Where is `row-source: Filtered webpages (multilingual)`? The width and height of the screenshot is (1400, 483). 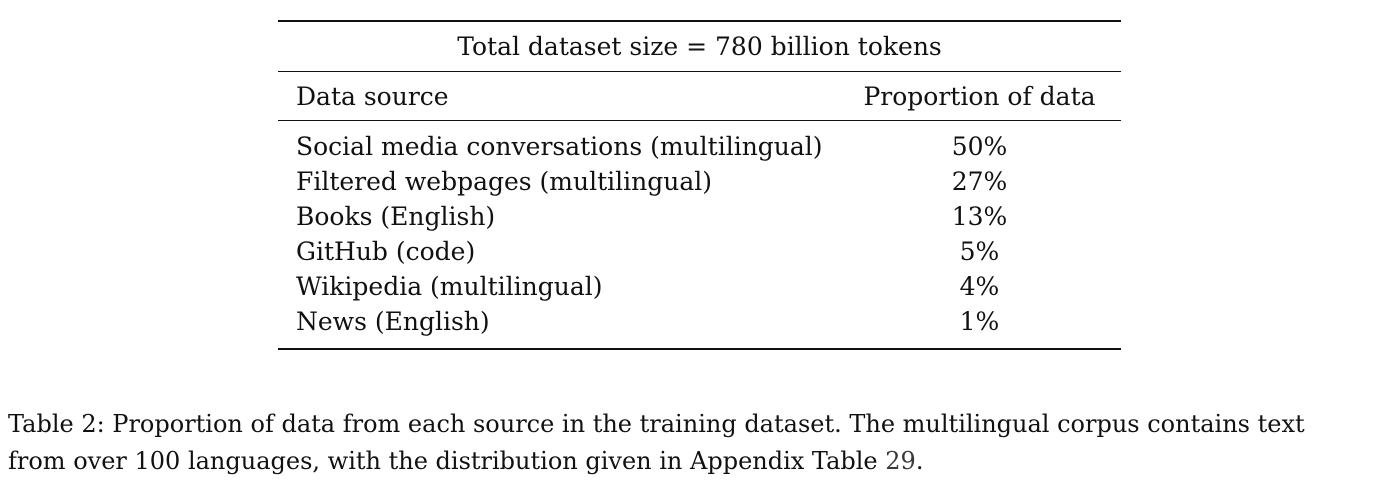 row-source: Filtered webpages (multilingual) is located at coordinates (504, 181).